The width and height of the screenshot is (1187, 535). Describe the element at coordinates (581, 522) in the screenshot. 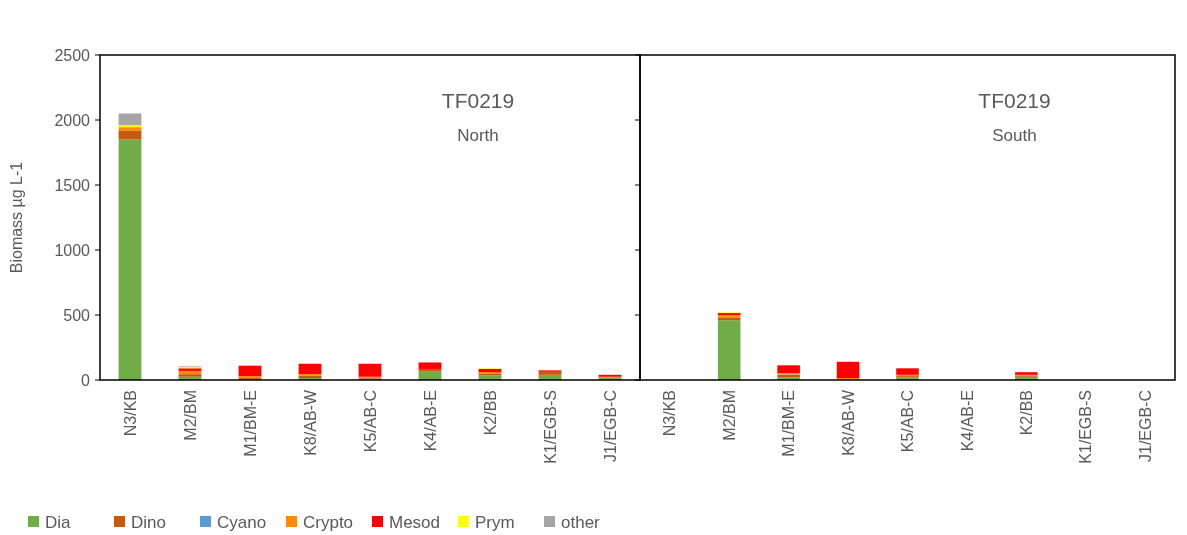

I see `legend-label: other` at that location.